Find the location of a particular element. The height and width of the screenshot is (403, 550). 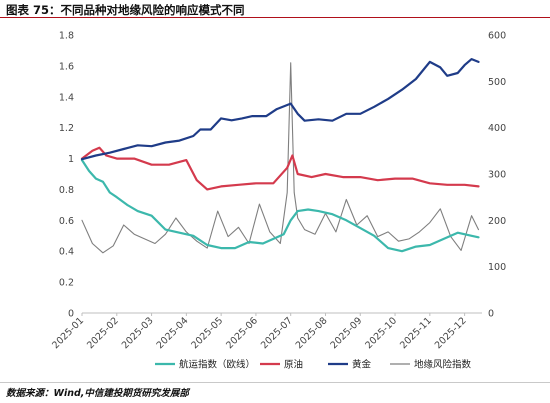

x-axis-tick-label: 2025-05 is located at coordinates (207, 333).